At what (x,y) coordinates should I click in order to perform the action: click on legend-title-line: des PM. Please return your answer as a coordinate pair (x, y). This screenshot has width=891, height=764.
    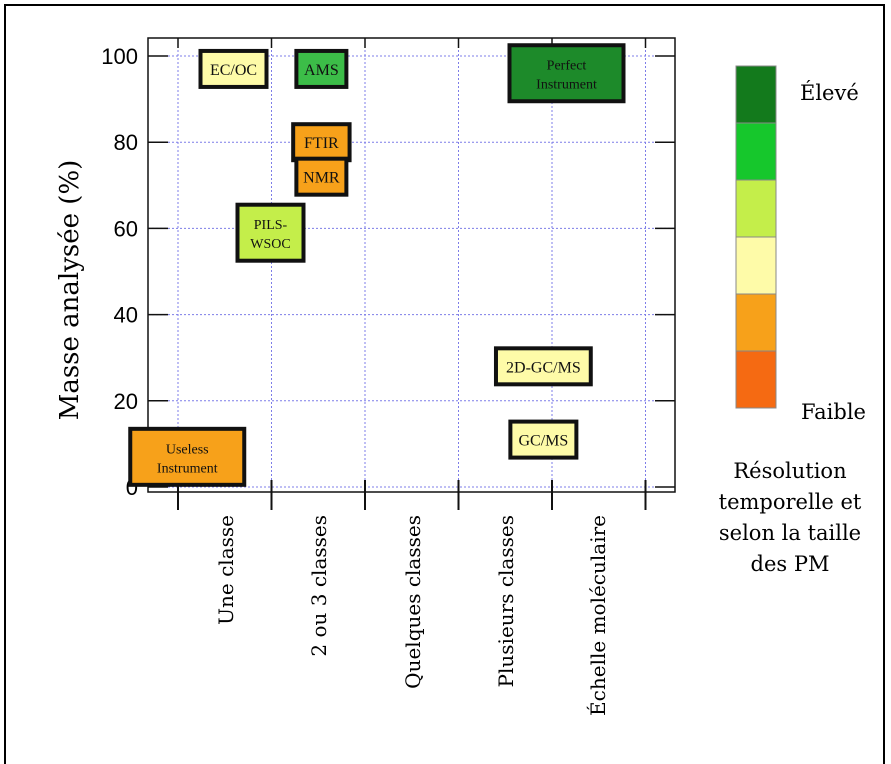
    Looking at the image, I should click on (790, 564).